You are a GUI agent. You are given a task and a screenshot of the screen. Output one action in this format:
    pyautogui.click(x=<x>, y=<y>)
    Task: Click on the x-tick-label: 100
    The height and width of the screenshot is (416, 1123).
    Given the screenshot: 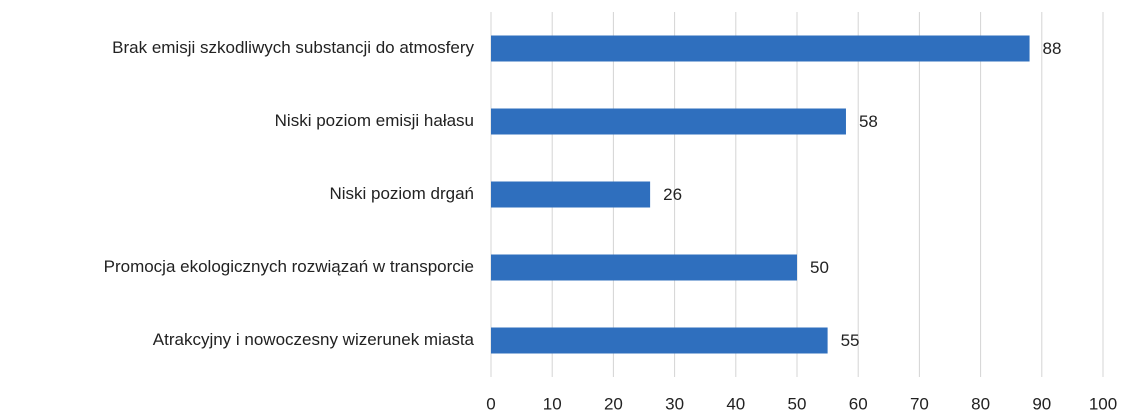 What is the action you would take?
    pyautogui.click(x=1103, y=403)
    